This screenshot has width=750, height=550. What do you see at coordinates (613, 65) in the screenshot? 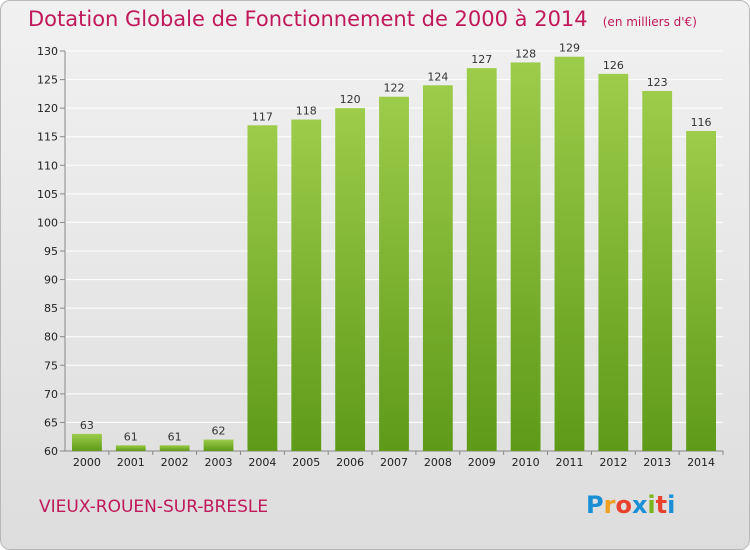
I see `data-label: 126` at bounding box center [613, 65].